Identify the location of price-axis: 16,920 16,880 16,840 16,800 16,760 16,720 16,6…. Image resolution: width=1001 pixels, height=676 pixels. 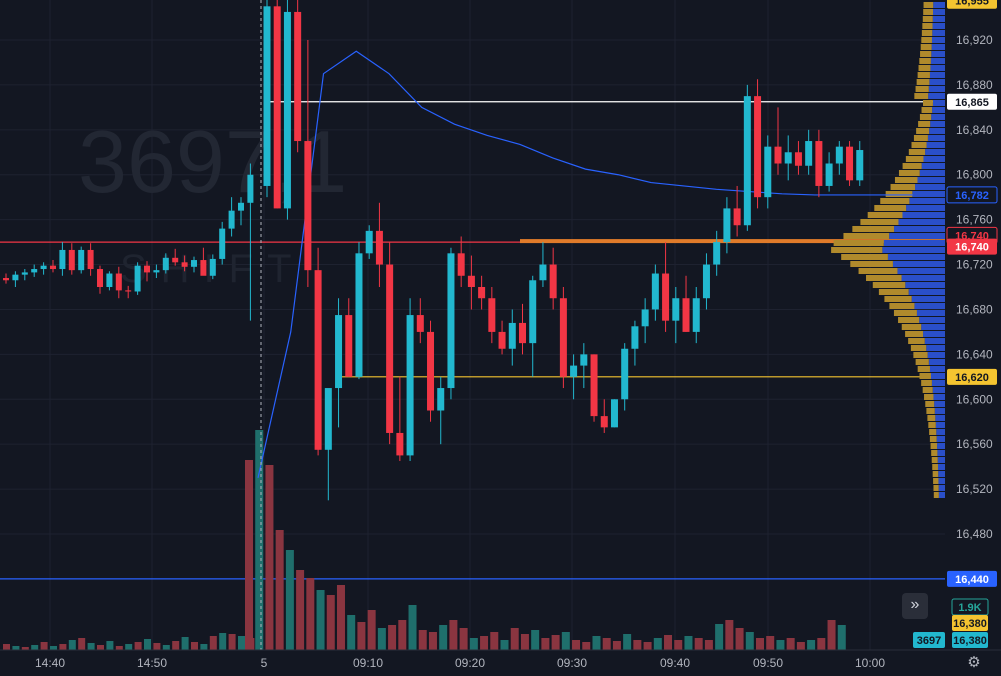
(974, 287).